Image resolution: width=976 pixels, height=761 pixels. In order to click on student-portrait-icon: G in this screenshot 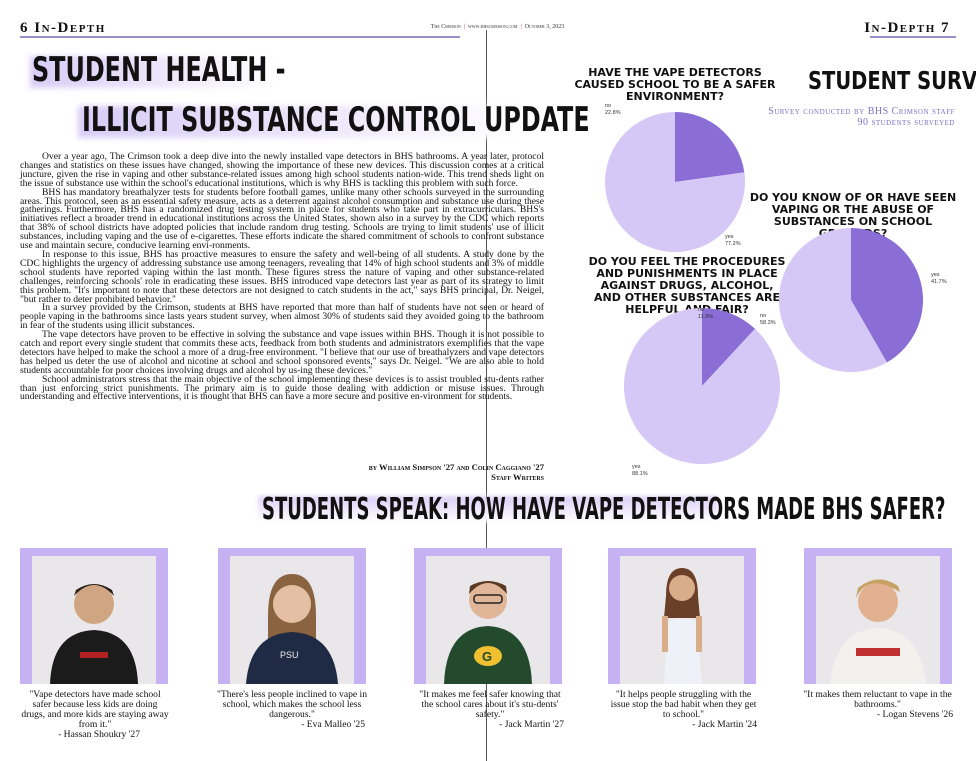, I will do `click(488, 632)`.